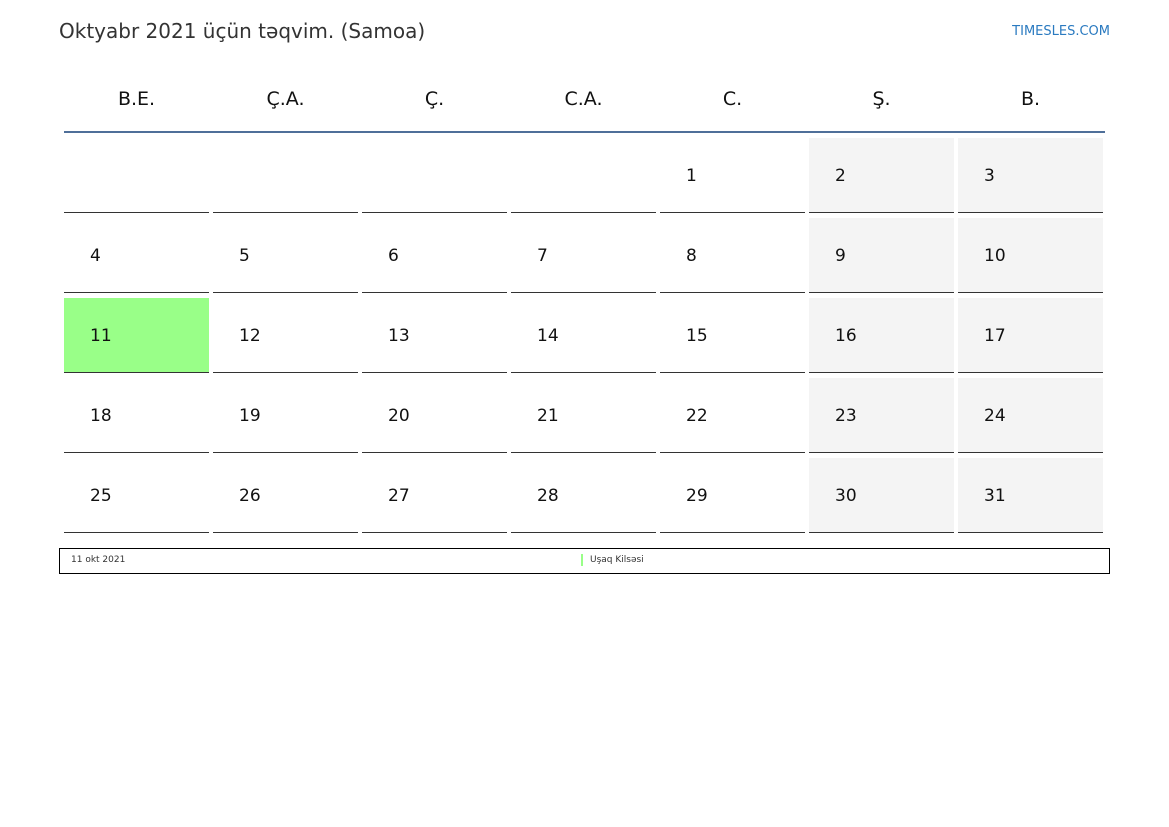 The width and height of the screenshot is (1169, 827). What do you see at coordinates (881, 415) in the screenshot?
I see `day-cell: 23` at bounding box center [881, 415].